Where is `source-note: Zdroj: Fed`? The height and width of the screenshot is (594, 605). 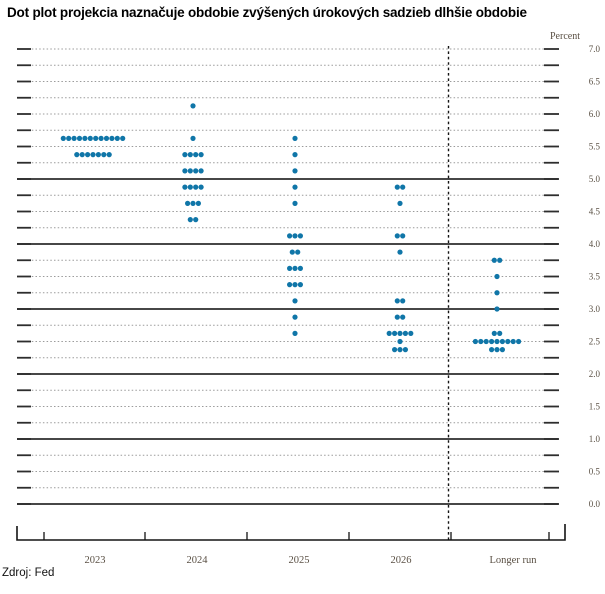 source-note: Zdroj: Fed is located at coordinates (28, 573).